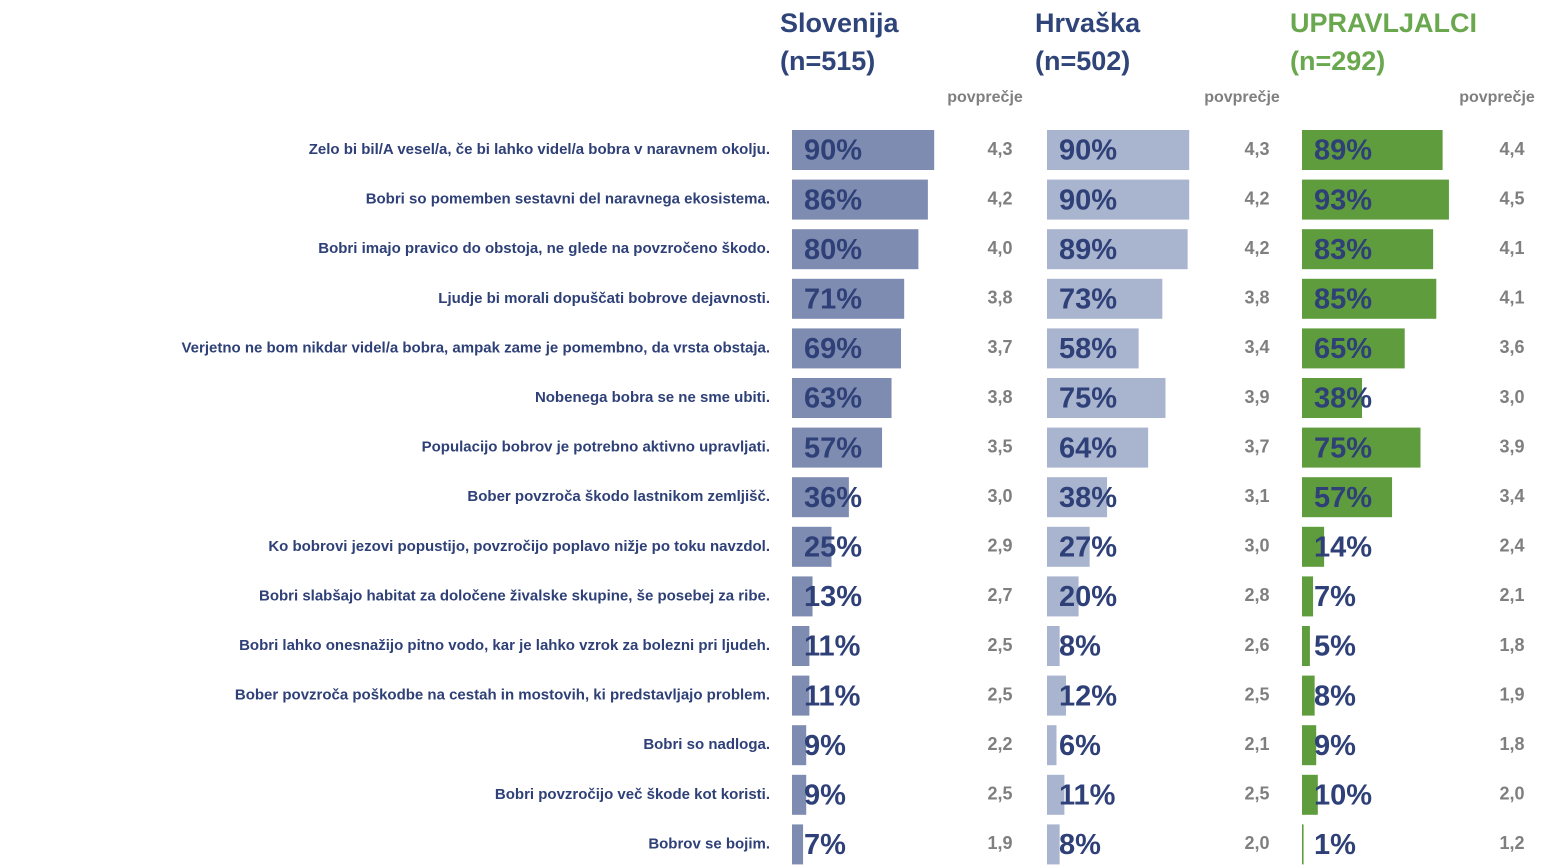 The image size is (1560, 865). I want to click on average-value: 4,0, so click(999, 248).